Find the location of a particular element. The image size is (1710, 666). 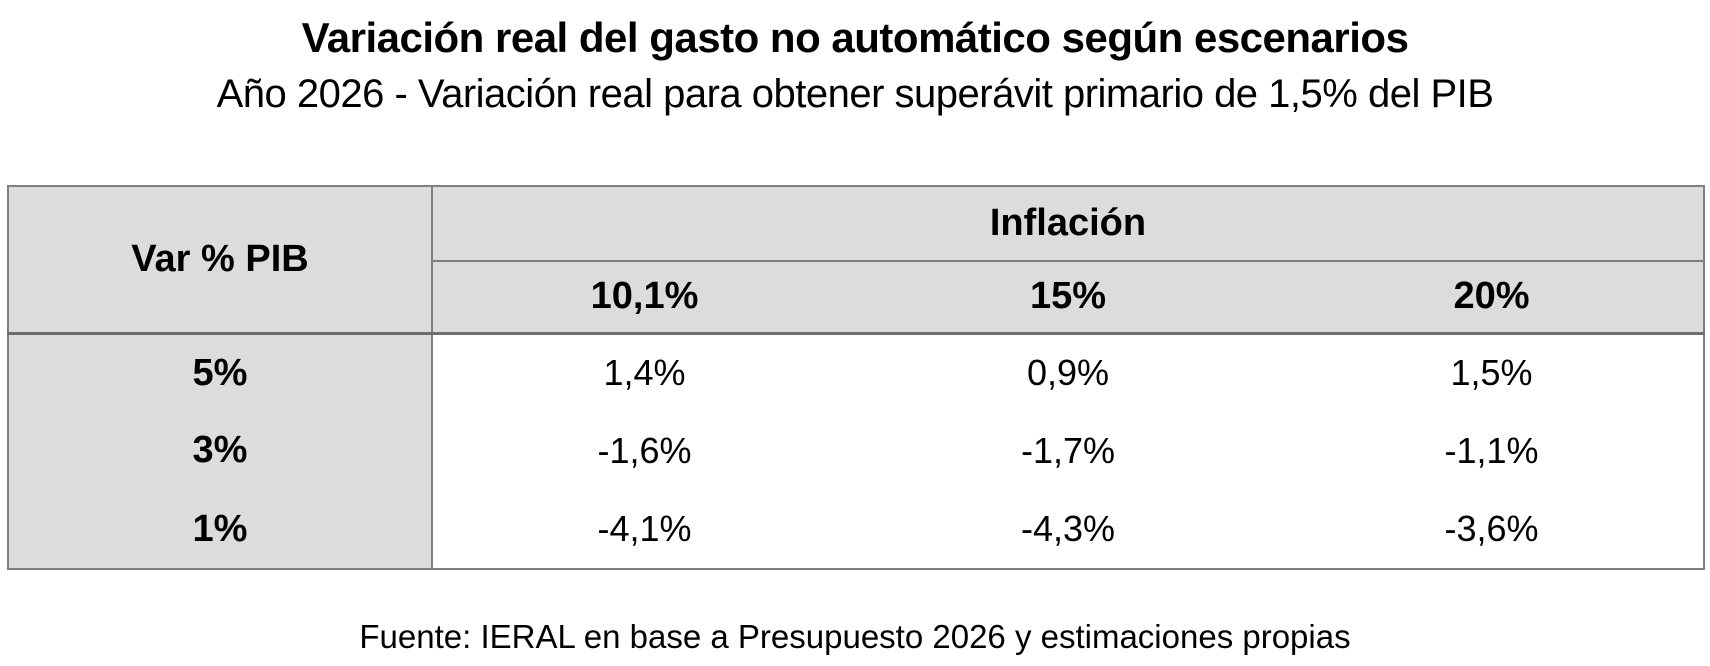

value-cell: -1,1% is located at coordinates (1492, 451).